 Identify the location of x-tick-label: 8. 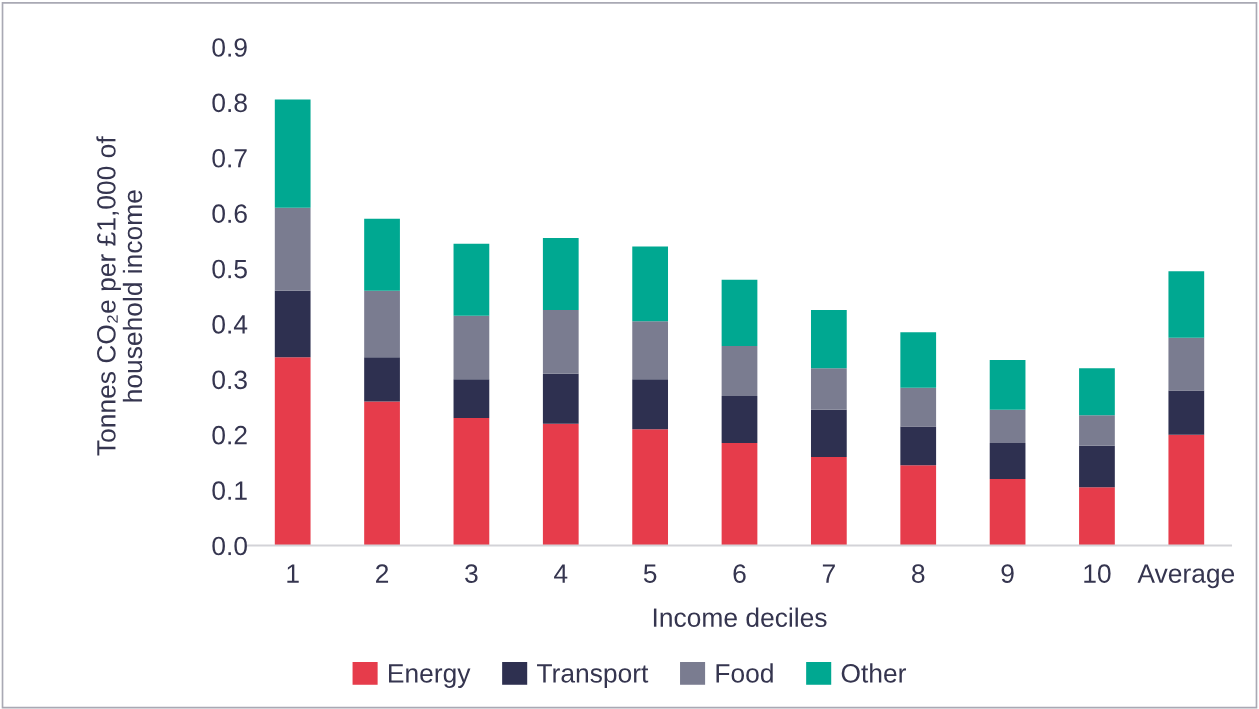
(918, 573).